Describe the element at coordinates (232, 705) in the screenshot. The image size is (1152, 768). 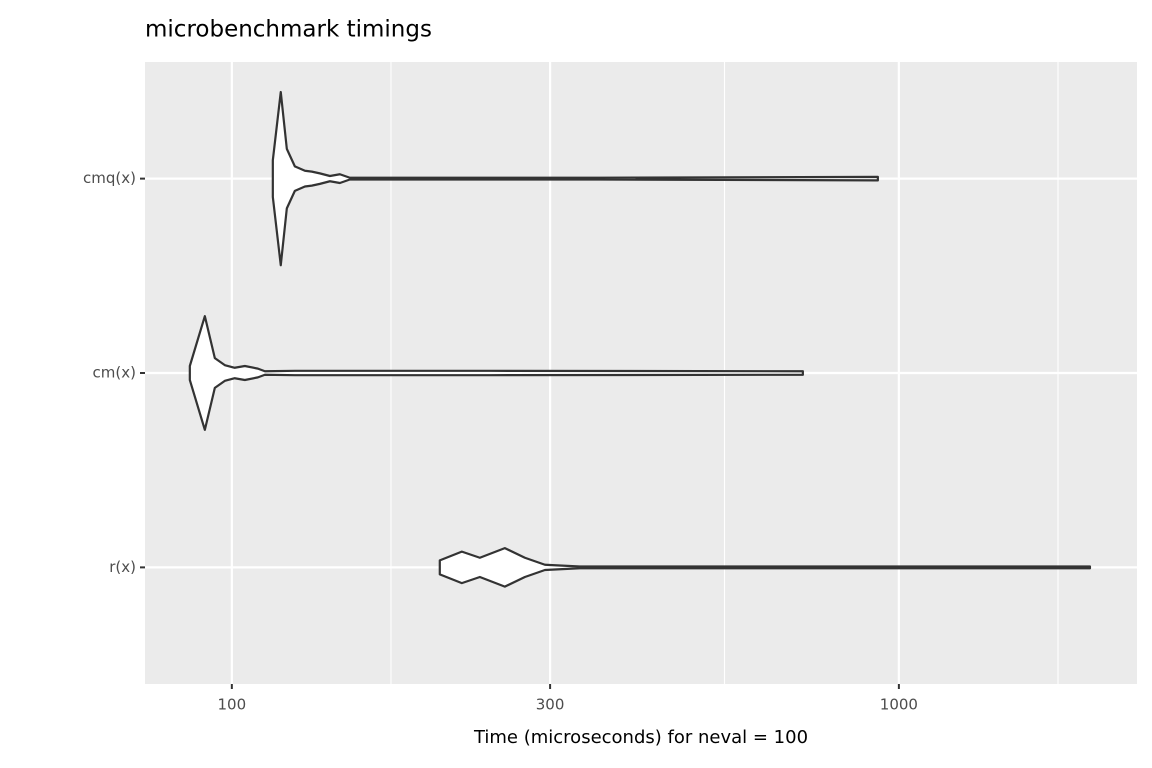
I see `x-tick-label: 100` at that location.